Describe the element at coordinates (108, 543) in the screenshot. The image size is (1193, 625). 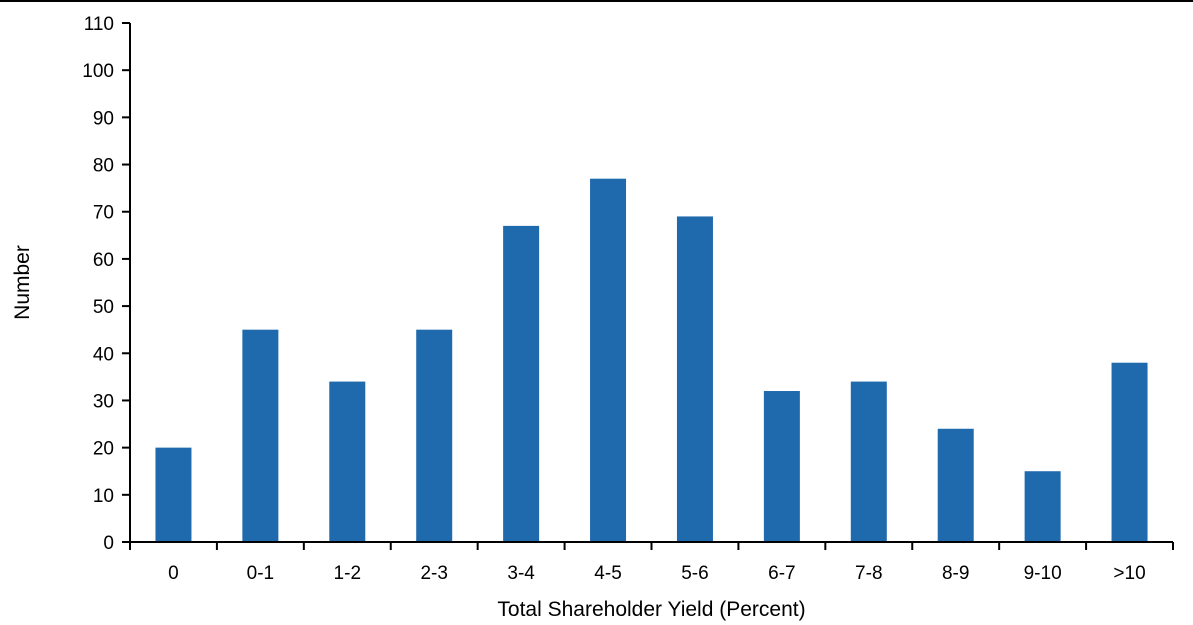
I see `y-tick-label: 0` at that location.